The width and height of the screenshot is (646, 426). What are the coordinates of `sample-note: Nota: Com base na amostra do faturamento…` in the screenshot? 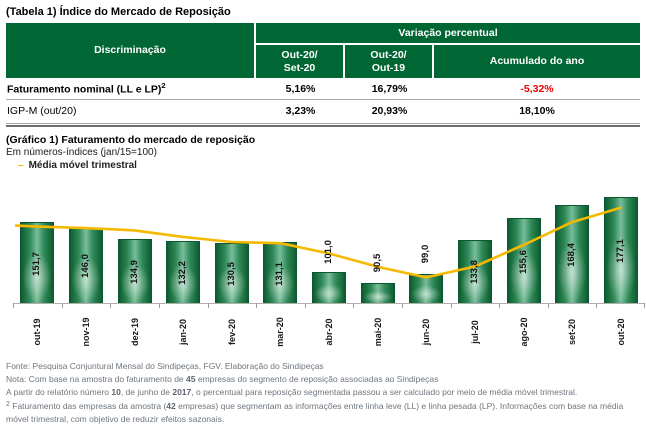 It's located at (323, 379).